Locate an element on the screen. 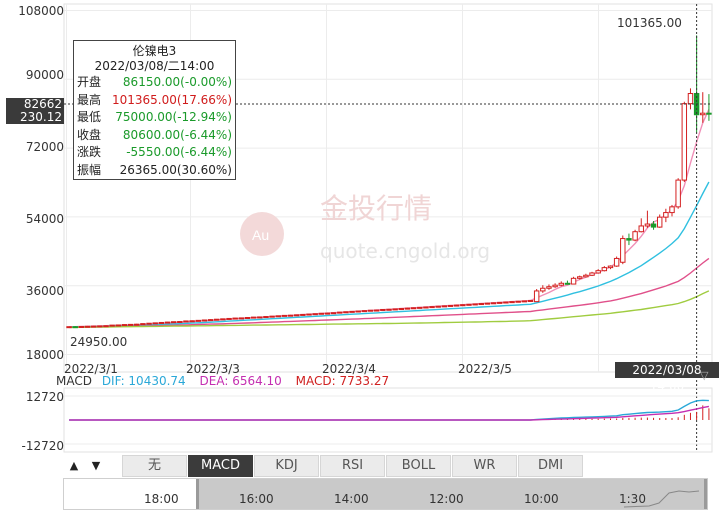 This screenshot has width=727, height=518. tab-kdj: KDJ is located at coordinates (286, 466).